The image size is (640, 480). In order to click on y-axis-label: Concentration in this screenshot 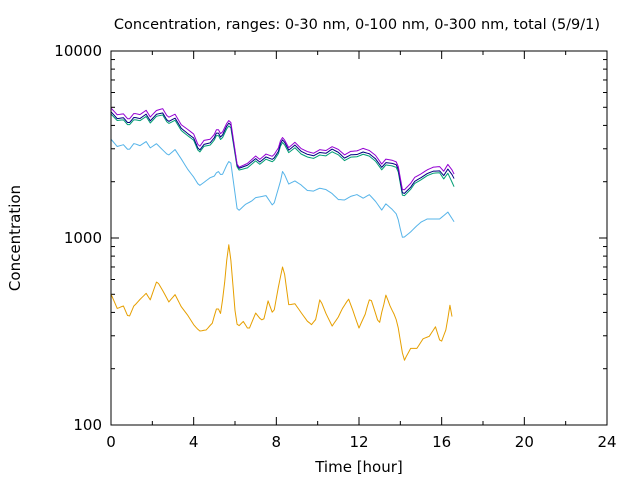, I will do `click(15, 238)`.